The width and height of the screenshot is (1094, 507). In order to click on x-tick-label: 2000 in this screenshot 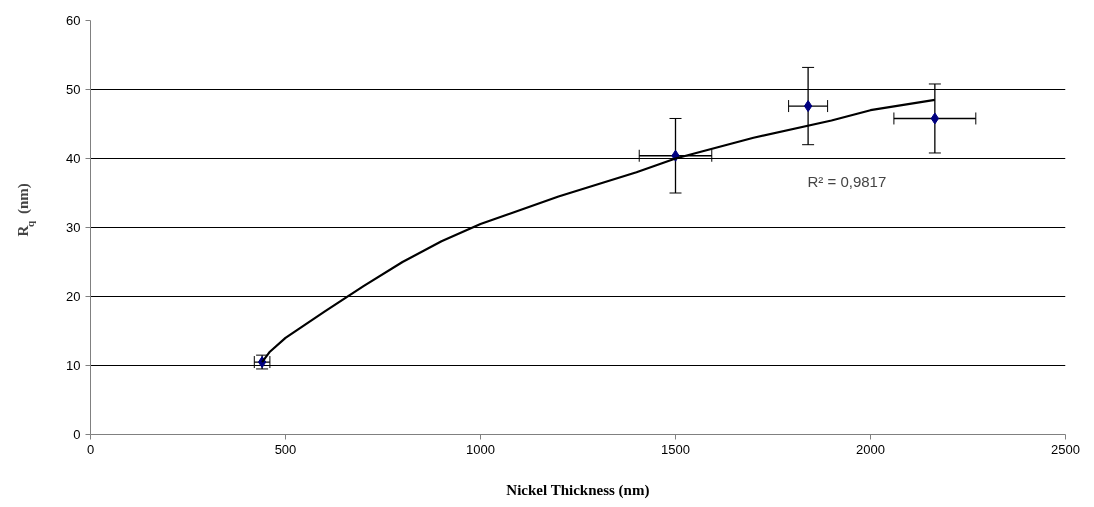, I will do `click(870, 449)`.